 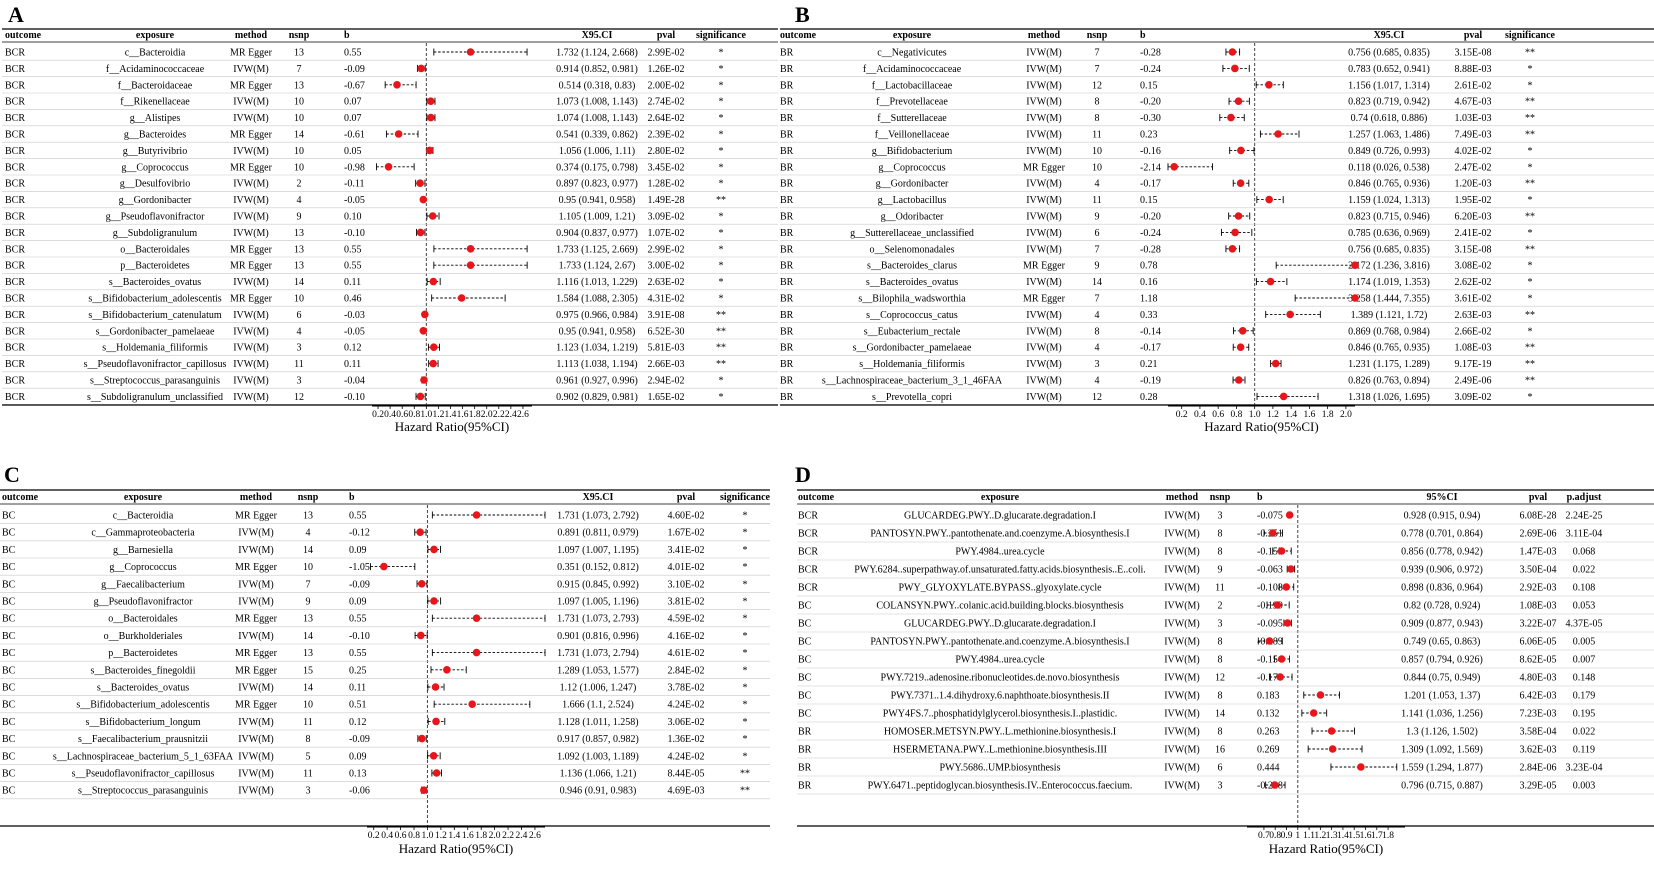 I want to click on cell-nsnp: 8, so click(x=1097, y=331).